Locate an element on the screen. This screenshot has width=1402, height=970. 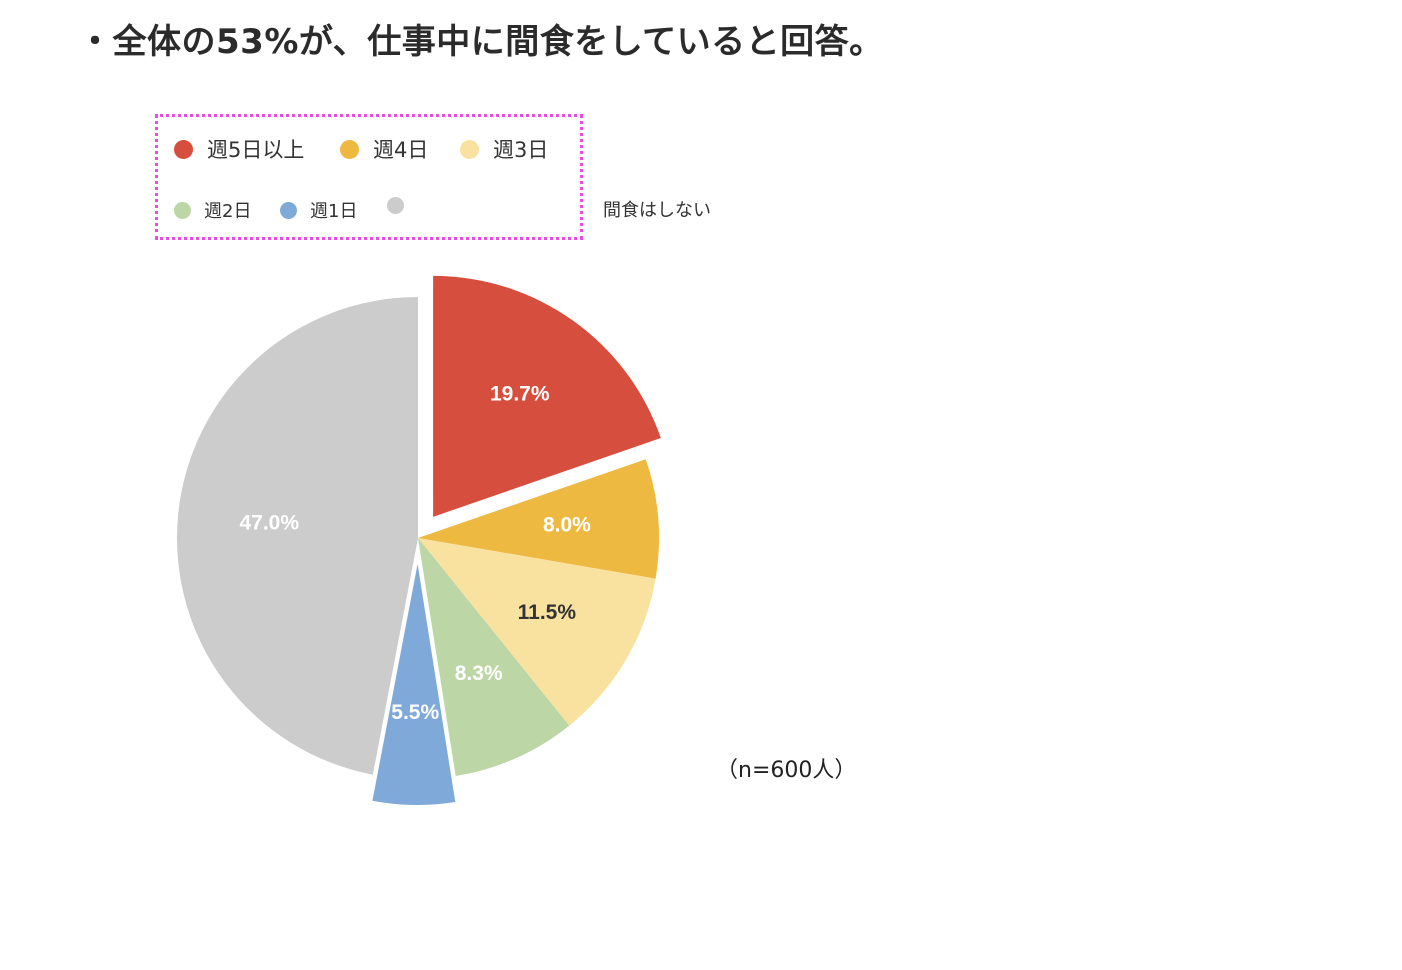
chart-legend is located at coordinates (369, 177).